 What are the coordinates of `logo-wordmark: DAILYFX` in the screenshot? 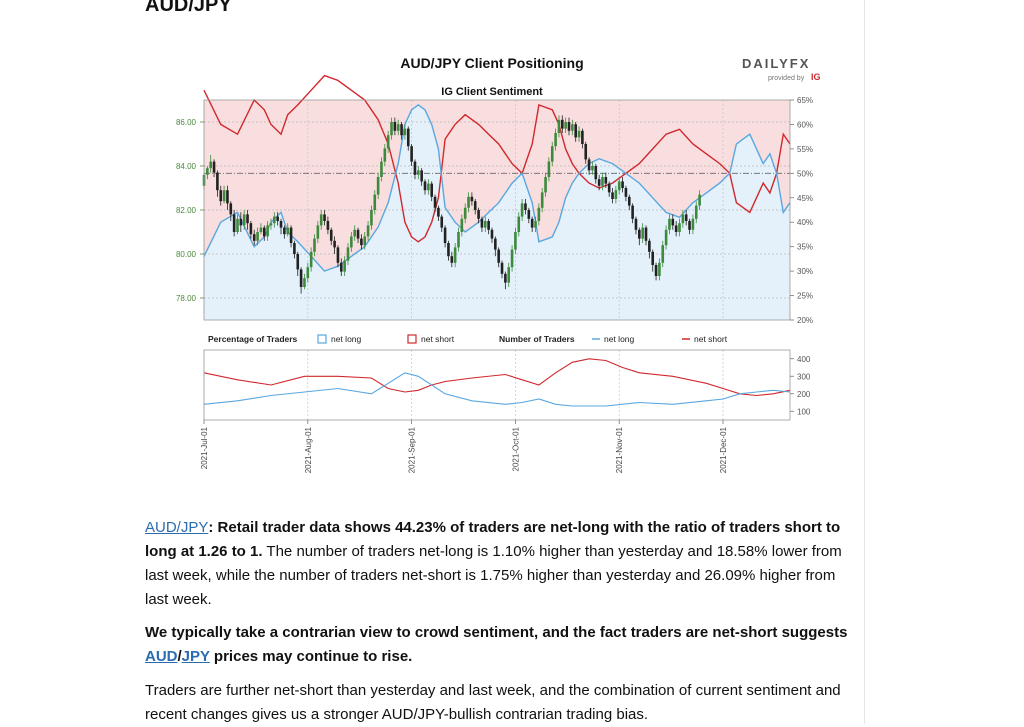 It's located at (776, 63).